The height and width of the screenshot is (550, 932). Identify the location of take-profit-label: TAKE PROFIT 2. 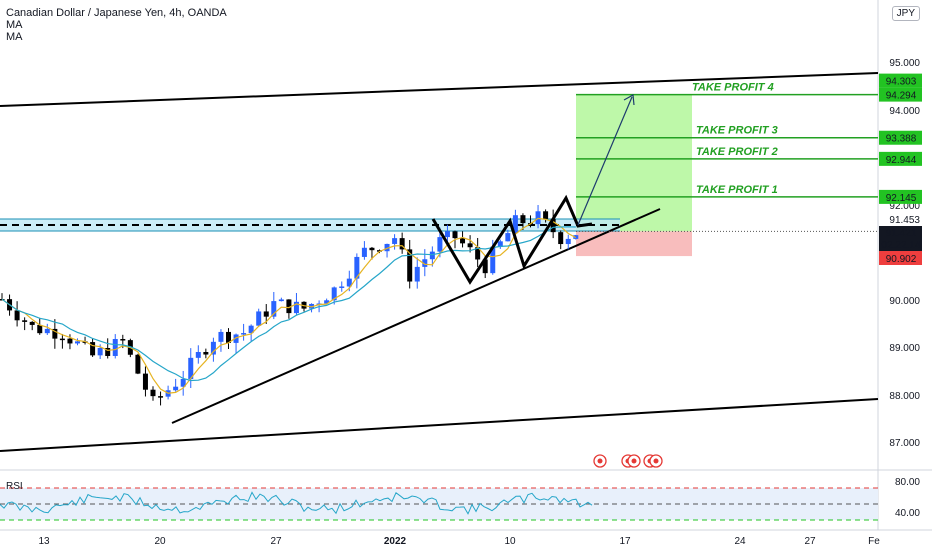
(737, 152).